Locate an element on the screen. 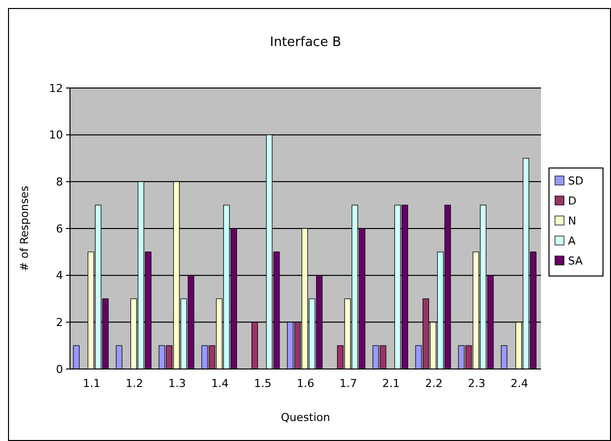  x-tick-label: 2.2 is located at coordinates (434, 383).